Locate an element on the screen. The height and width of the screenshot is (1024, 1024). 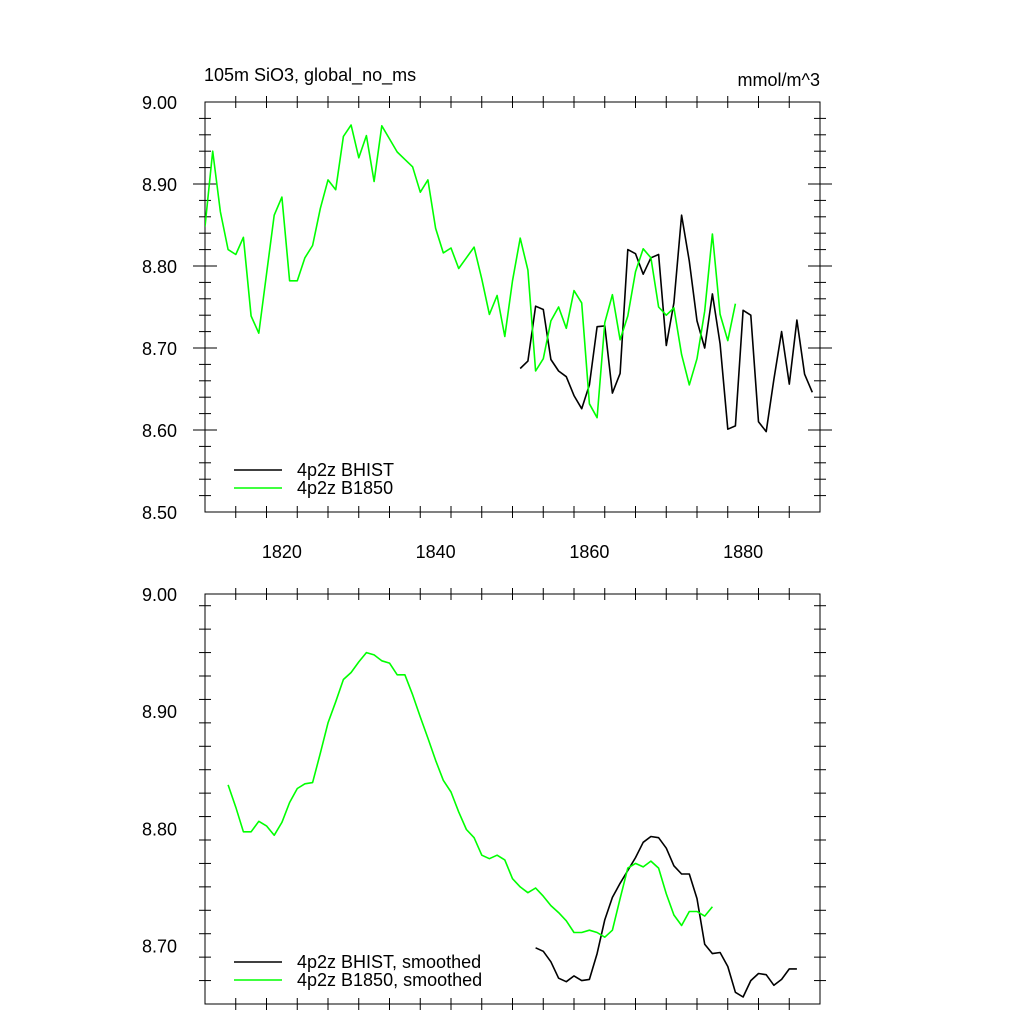
legend-label: 4p2z B1850 is located at coordinates (345, 488).